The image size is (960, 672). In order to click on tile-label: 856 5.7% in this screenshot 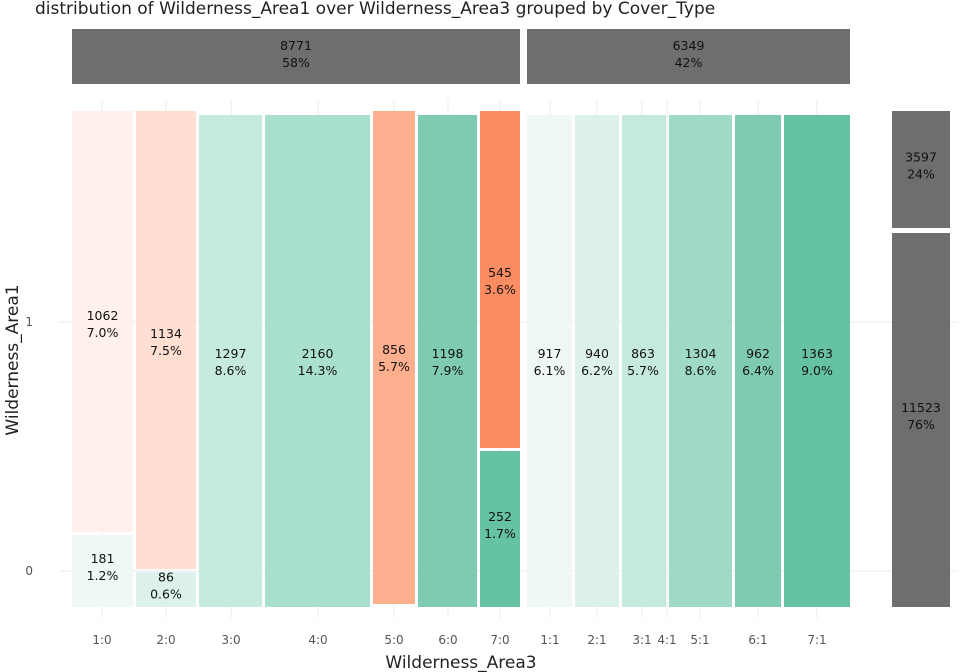, I will do `click(394, 358)`.